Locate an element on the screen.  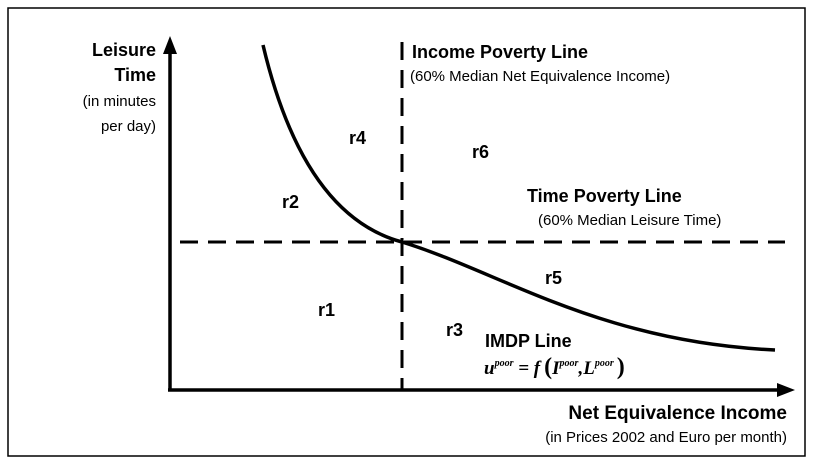
y-title: Time is located at coordinates (135, 75).